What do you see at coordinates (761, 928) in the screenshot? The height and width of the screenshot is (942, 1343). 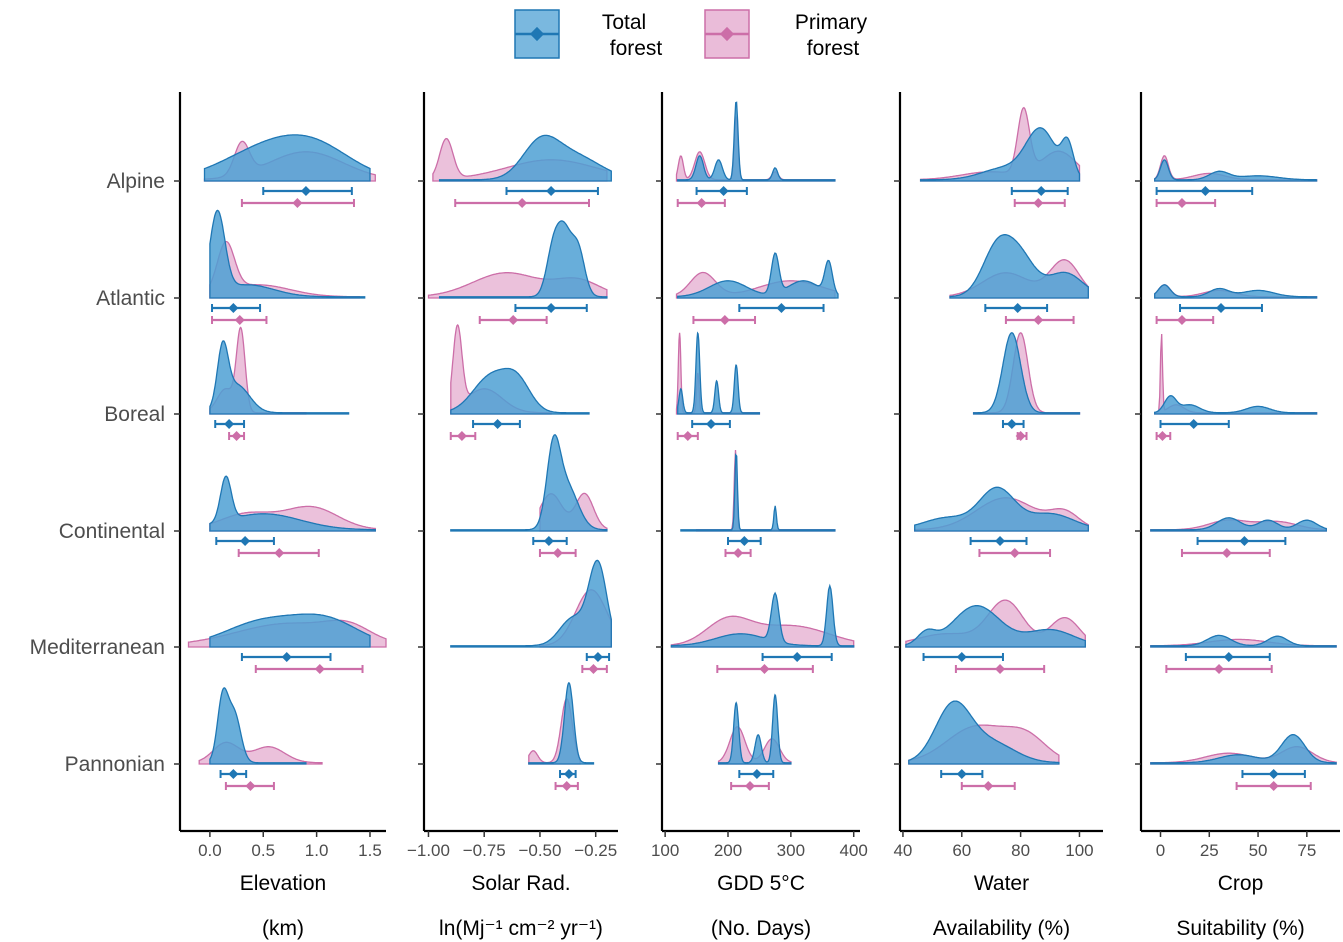 I see `x-axis-unit-label: (No. Days)` at bounding box center [761, 928].